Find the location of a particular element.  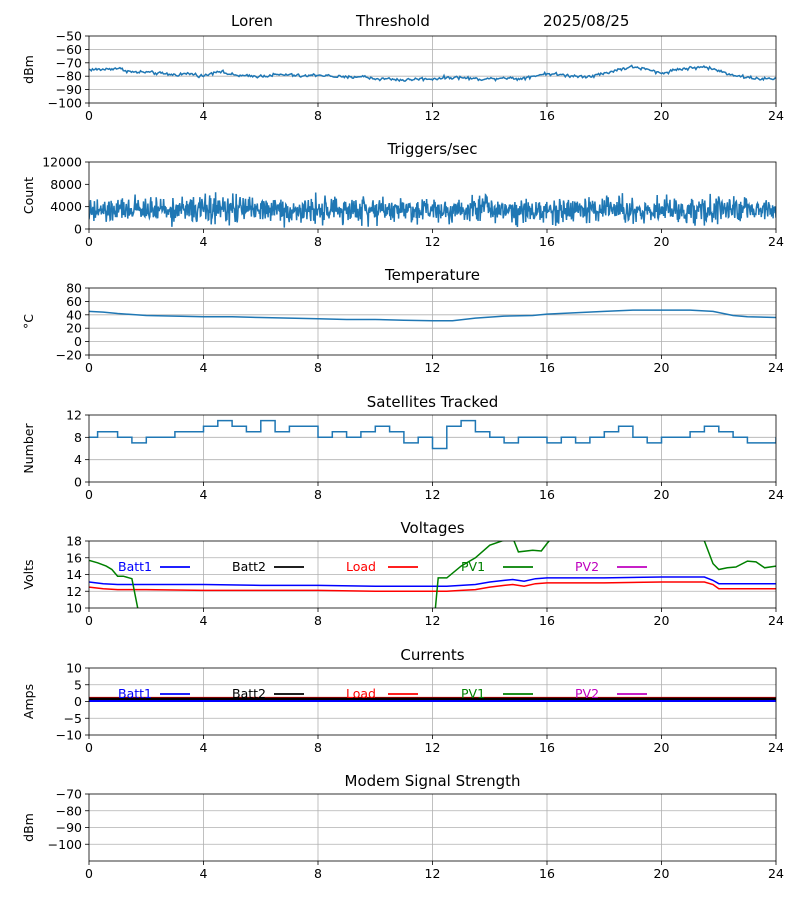

y-axis-label: Volts is located at coordinates (28, 574).